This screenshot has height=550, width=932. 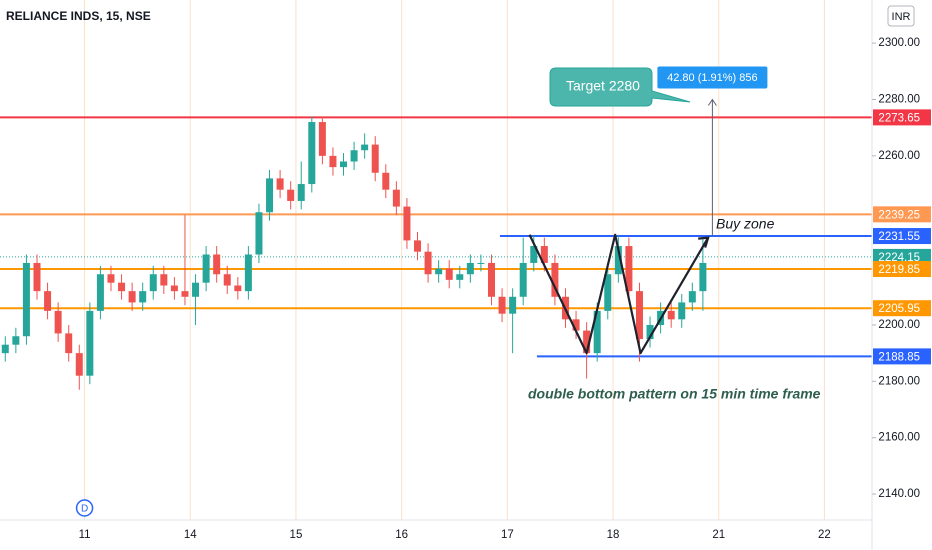 What do you see at coordinates (899, 118) in the screenshot?
I see `price-level-label: 2273.65` at bounding box center [899, 118].